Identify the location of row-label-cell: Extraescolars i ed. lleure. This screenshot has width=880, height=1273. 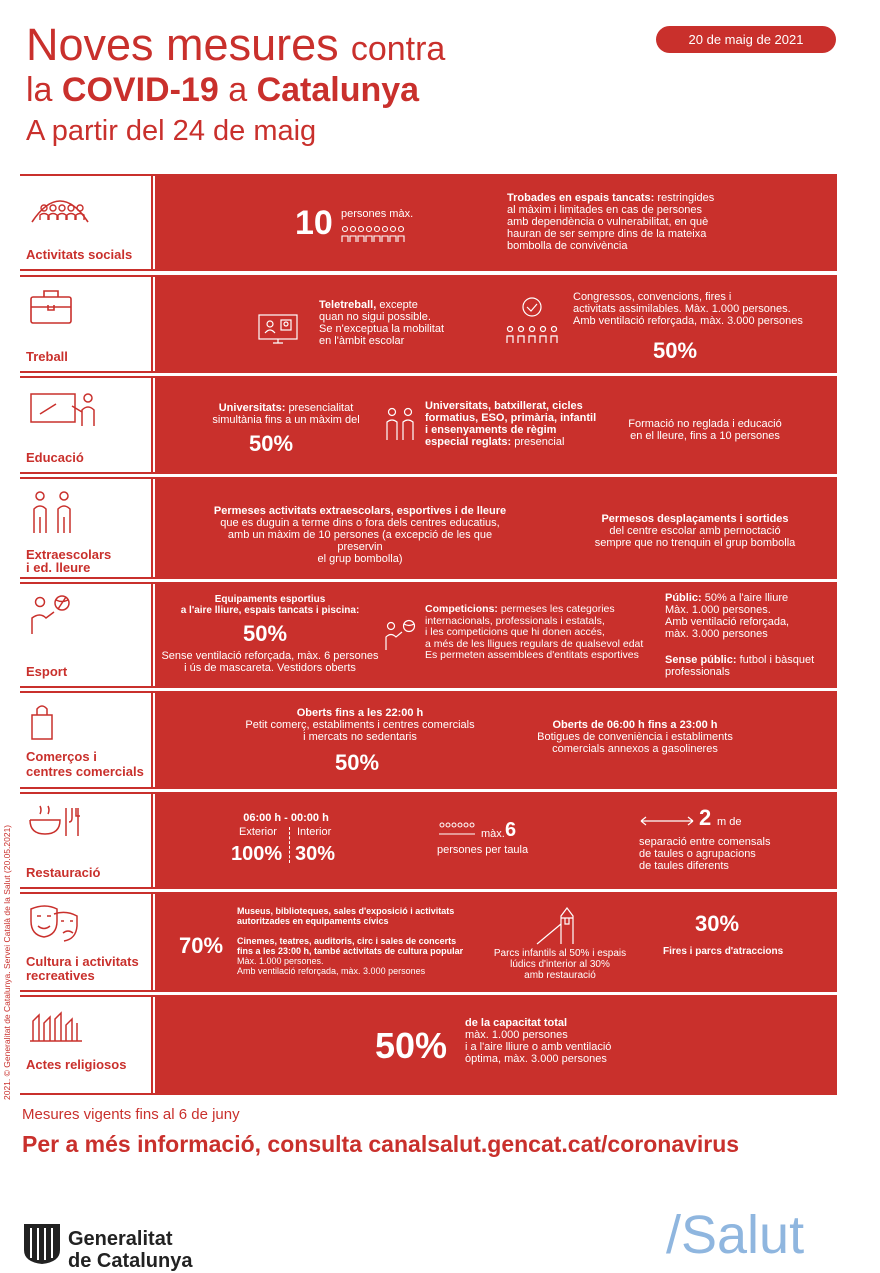
(86, 528).